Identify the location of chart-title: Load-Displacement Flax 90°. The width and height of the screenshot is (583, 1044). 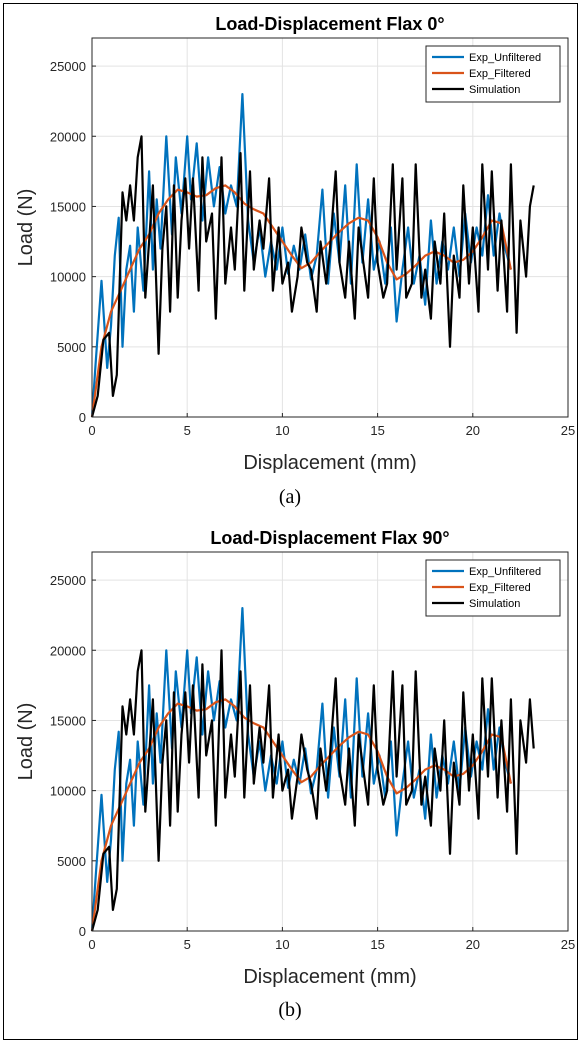
(329, 538).